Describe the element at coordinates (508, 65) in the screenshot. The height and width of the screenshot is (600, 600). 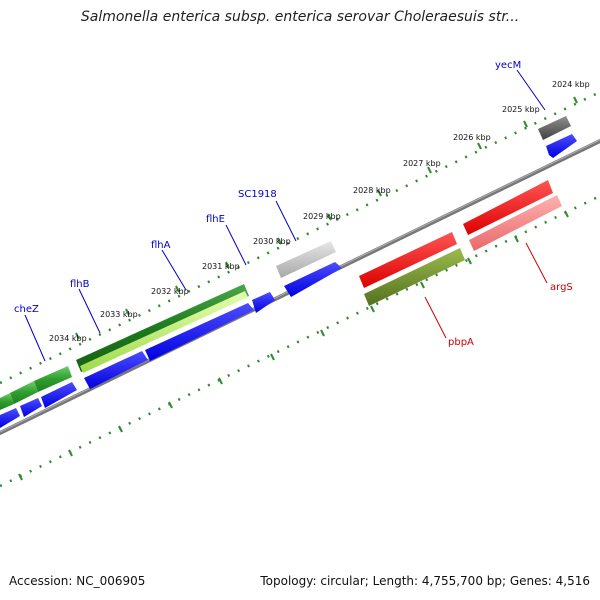
I see `gene-label-yecM: yecM` at that location.